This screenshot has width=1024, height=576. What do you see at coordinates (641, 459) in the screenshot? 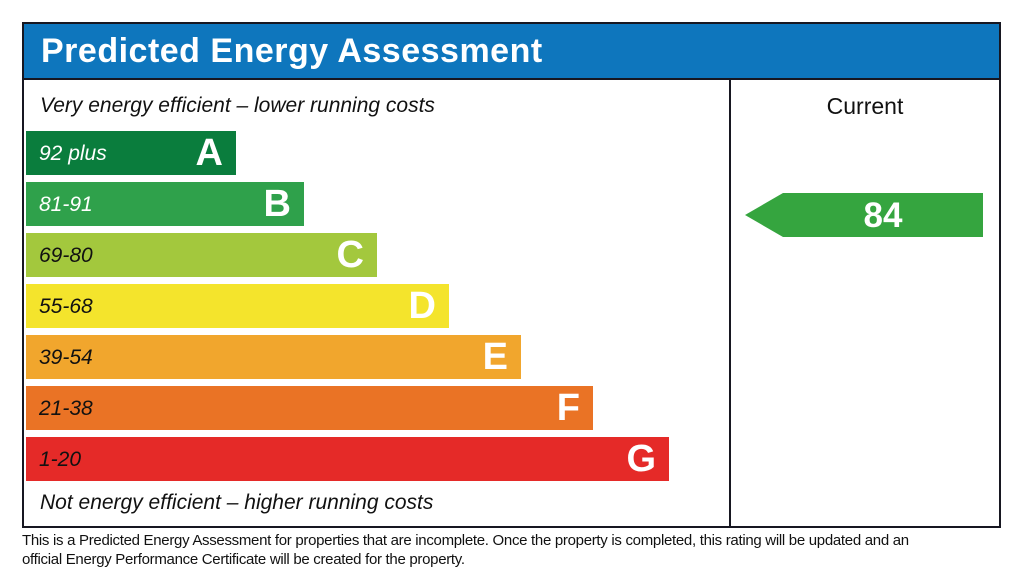
I see `band-letter: G` at bounding box center [641, 459].